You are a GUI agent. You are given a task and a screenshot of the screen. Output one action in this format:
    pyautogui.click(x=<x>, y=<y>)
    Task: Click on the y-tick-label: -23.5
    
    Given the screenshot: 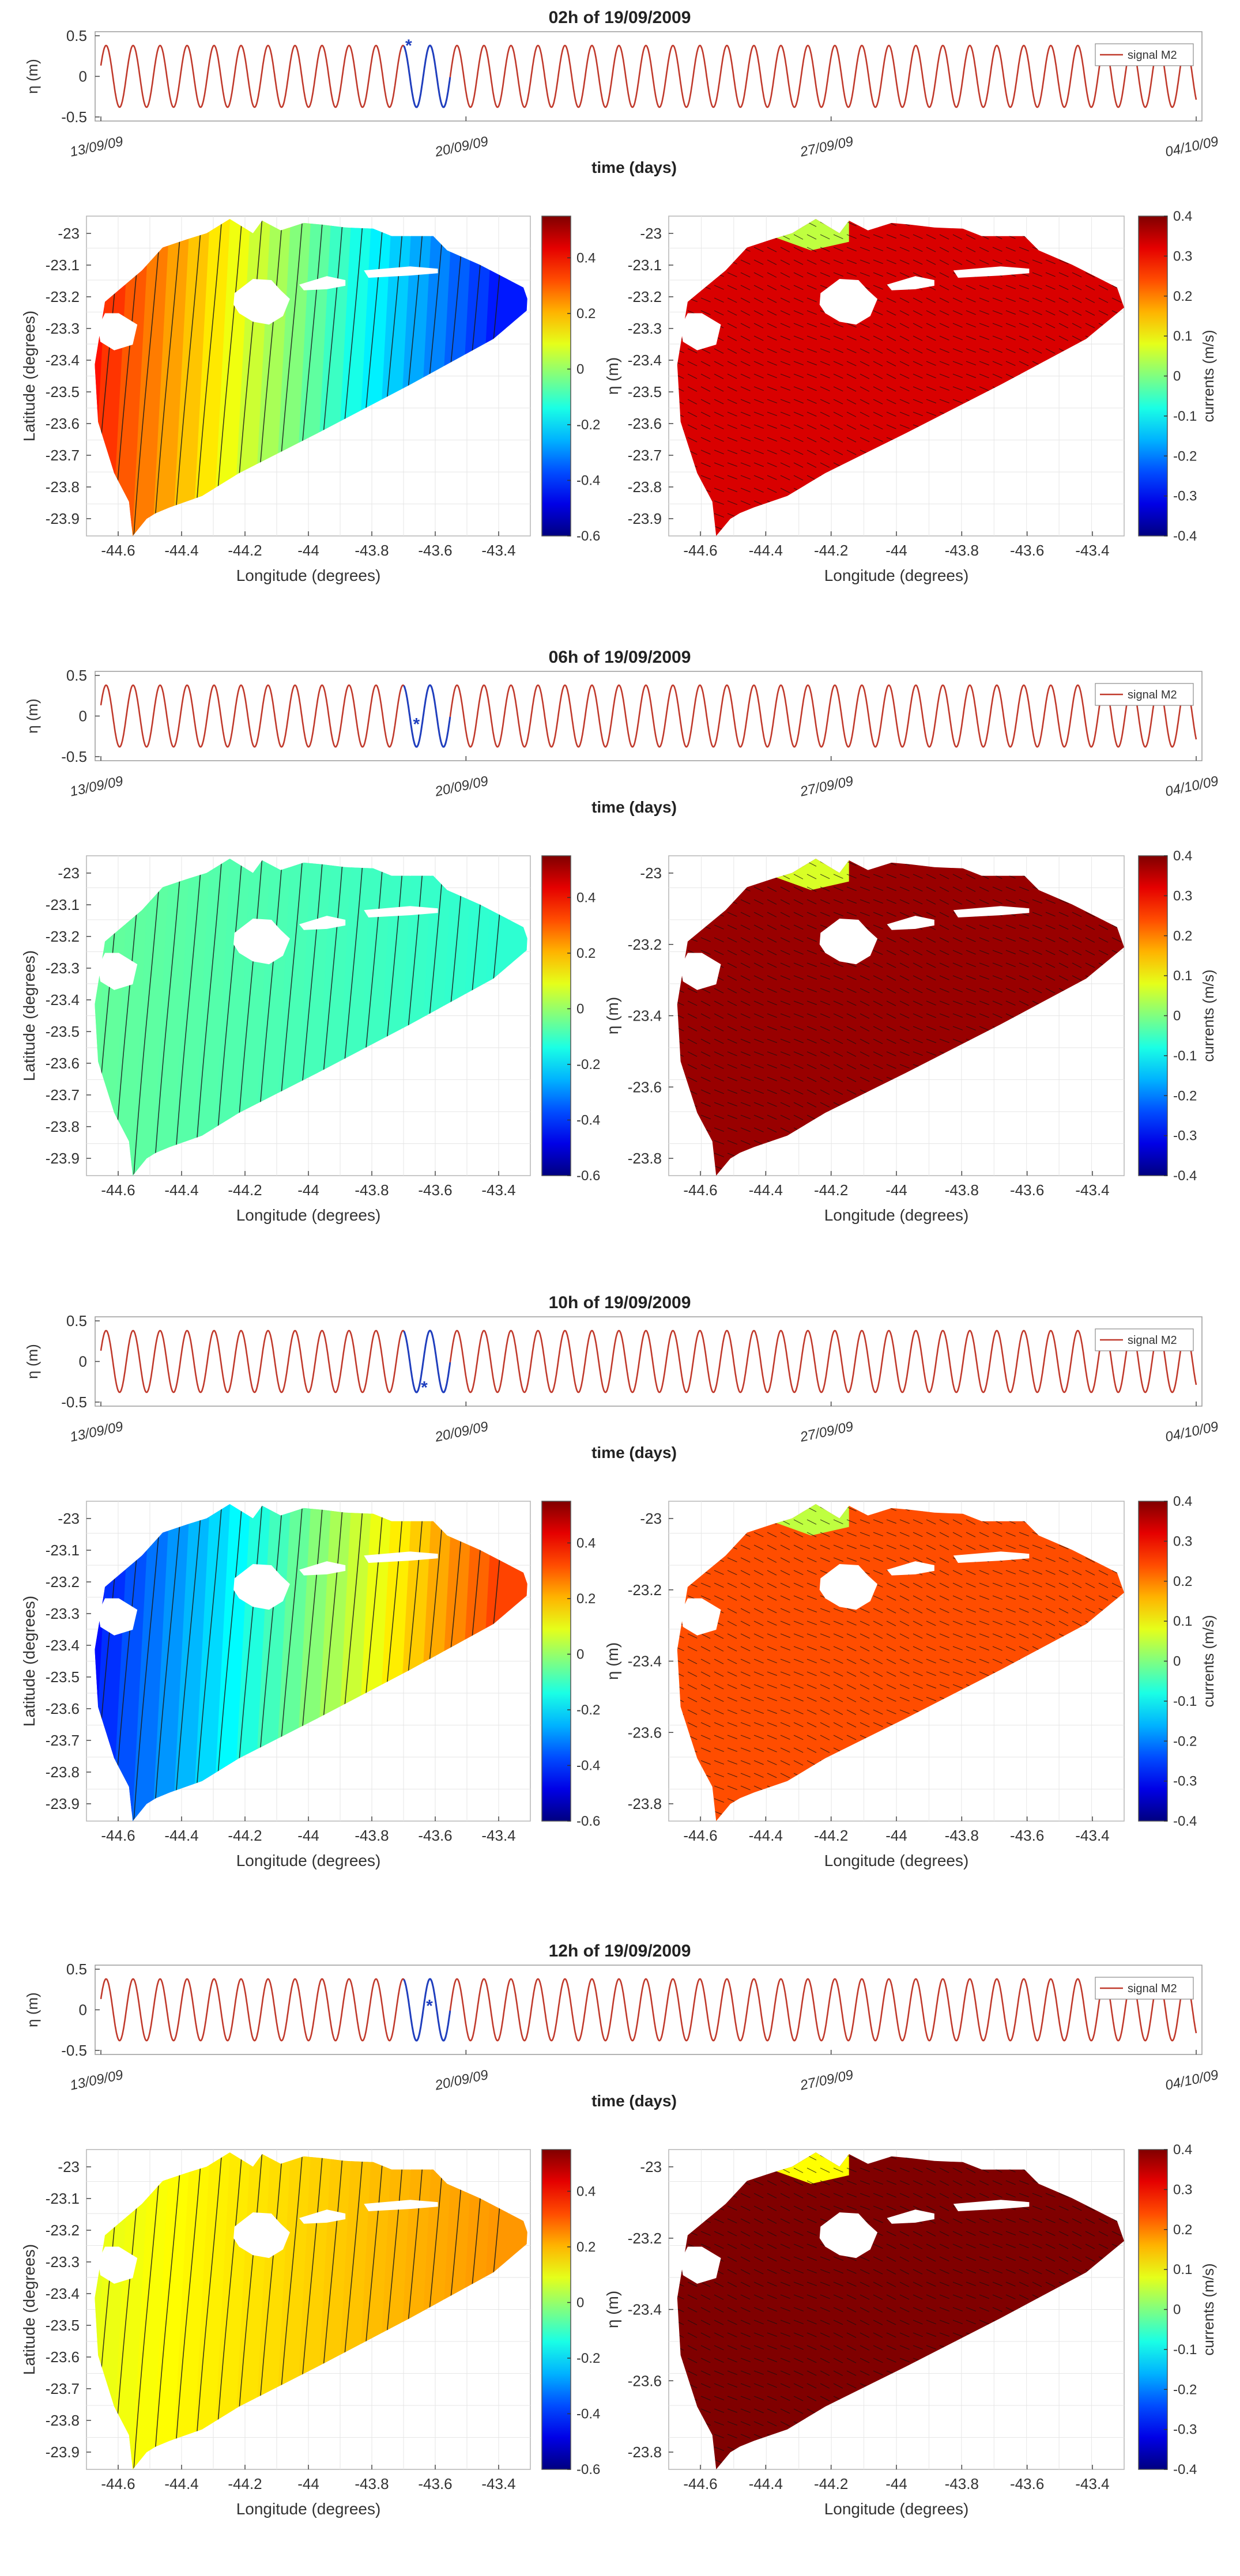 What is the action you would take?
    pyautogui.click(x=645, y=392)
    